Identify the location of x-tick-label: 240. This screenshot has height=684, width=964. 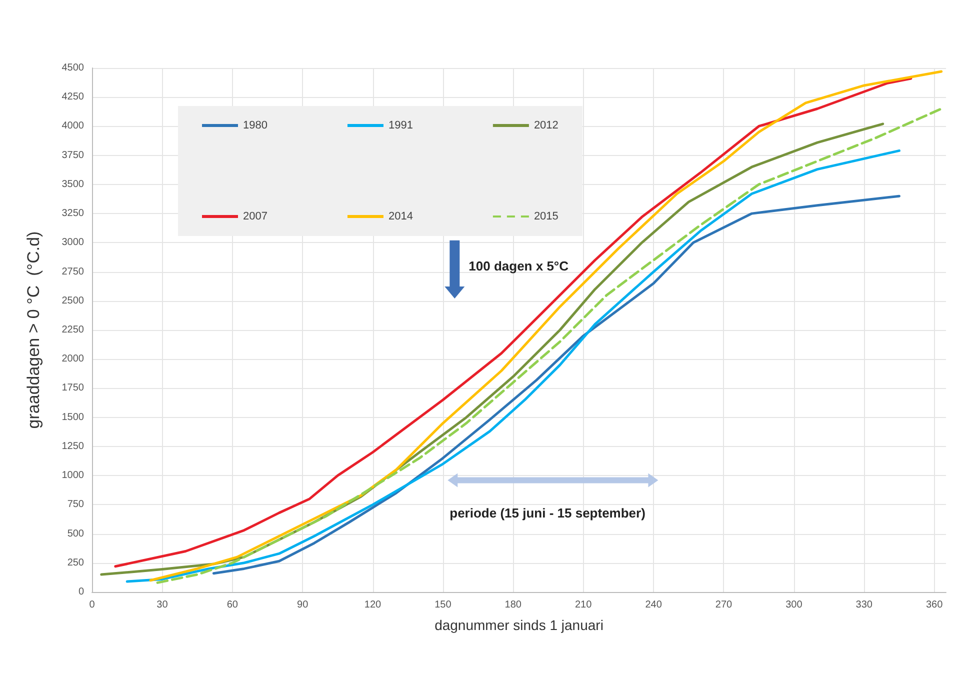
(653, 605).